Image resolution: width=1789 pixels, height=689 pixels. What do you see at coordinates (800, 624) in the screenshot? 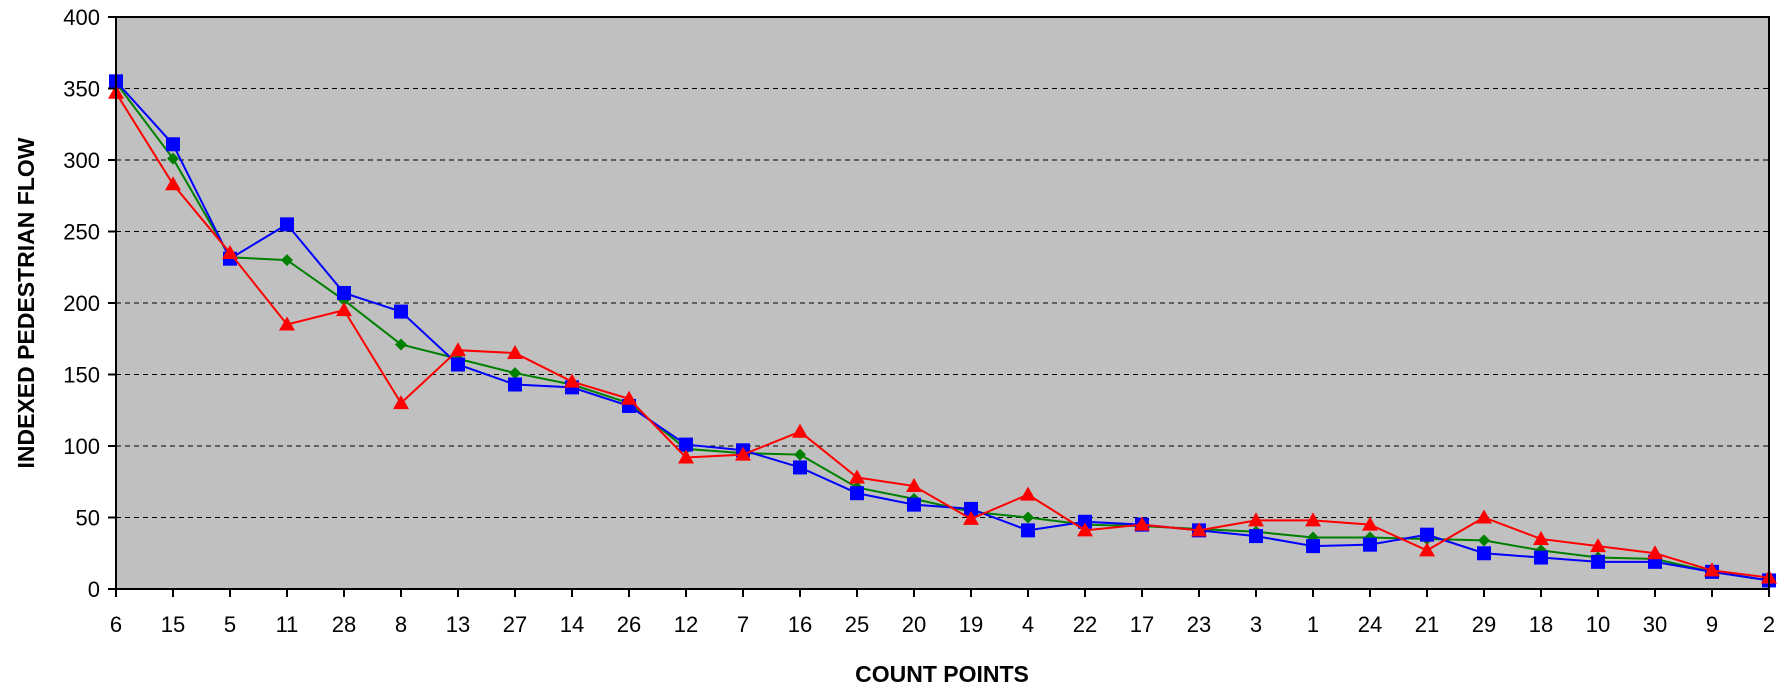
I see `x-tick-label: 16` at bounding box center [800, 624].